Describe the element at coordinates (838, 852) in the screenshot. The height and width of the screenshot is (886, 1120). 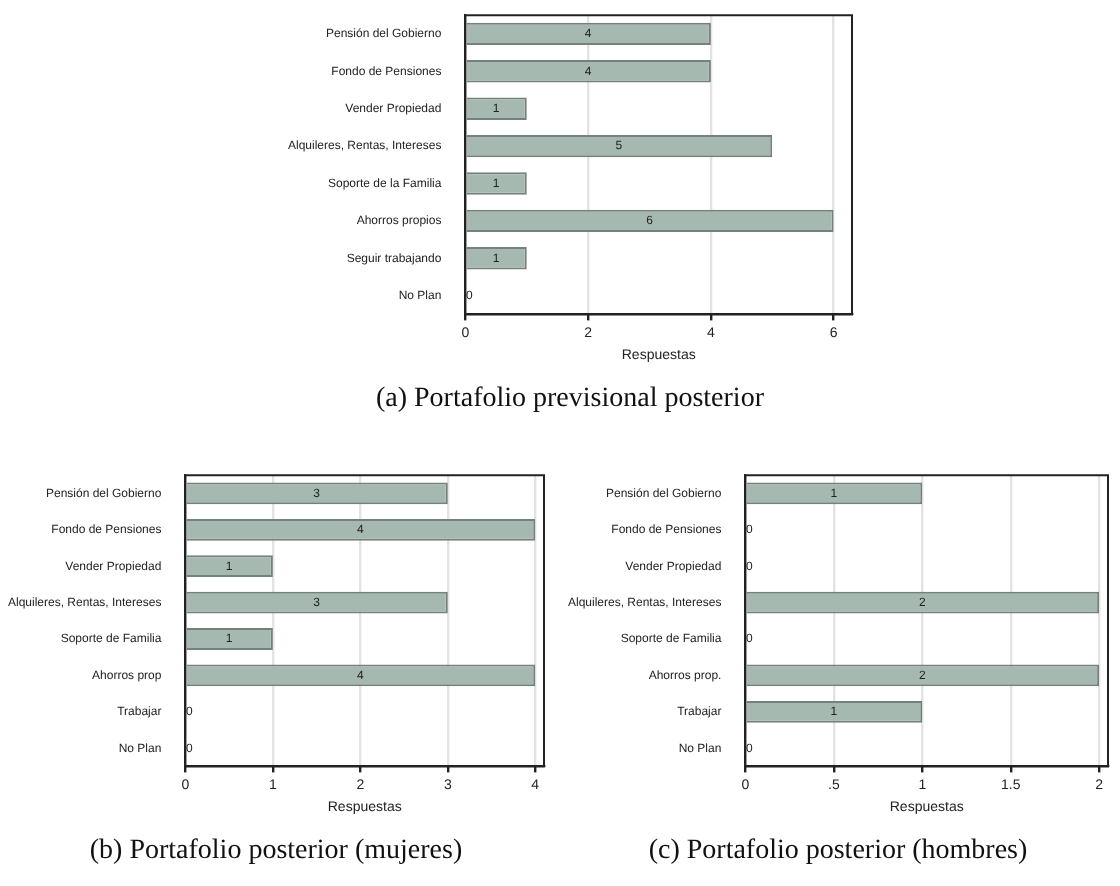
I see `text: (c) Portafolio posterior (hombres)` at that location.